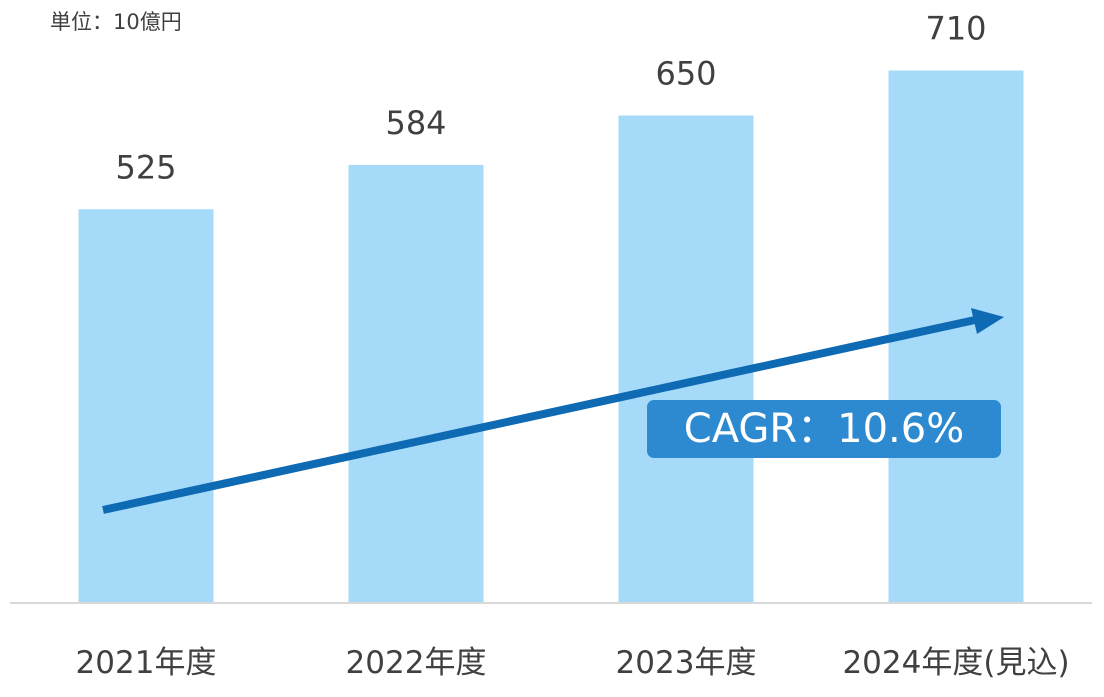 Image resolution: width=1104 pixels, height=697 pixels. Describe the element at coordinates (146, 663) in the screenshot. I see `category-label-1: 2021年度` at that location.